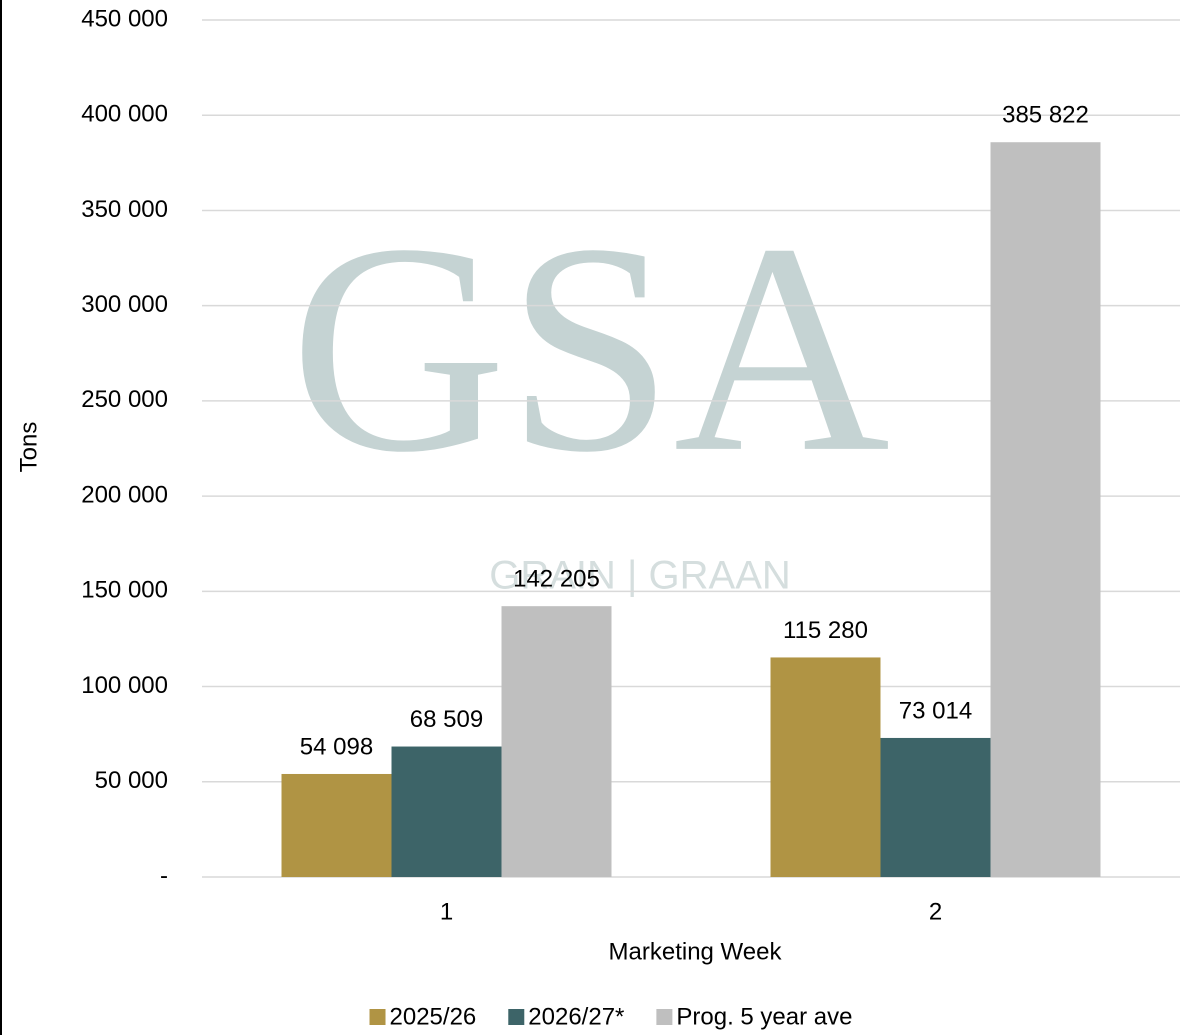 Image resolution: width=1192 pixels, height=1035 pixels. I want to click on y-tick-label: 50 000, so click(131, 780).